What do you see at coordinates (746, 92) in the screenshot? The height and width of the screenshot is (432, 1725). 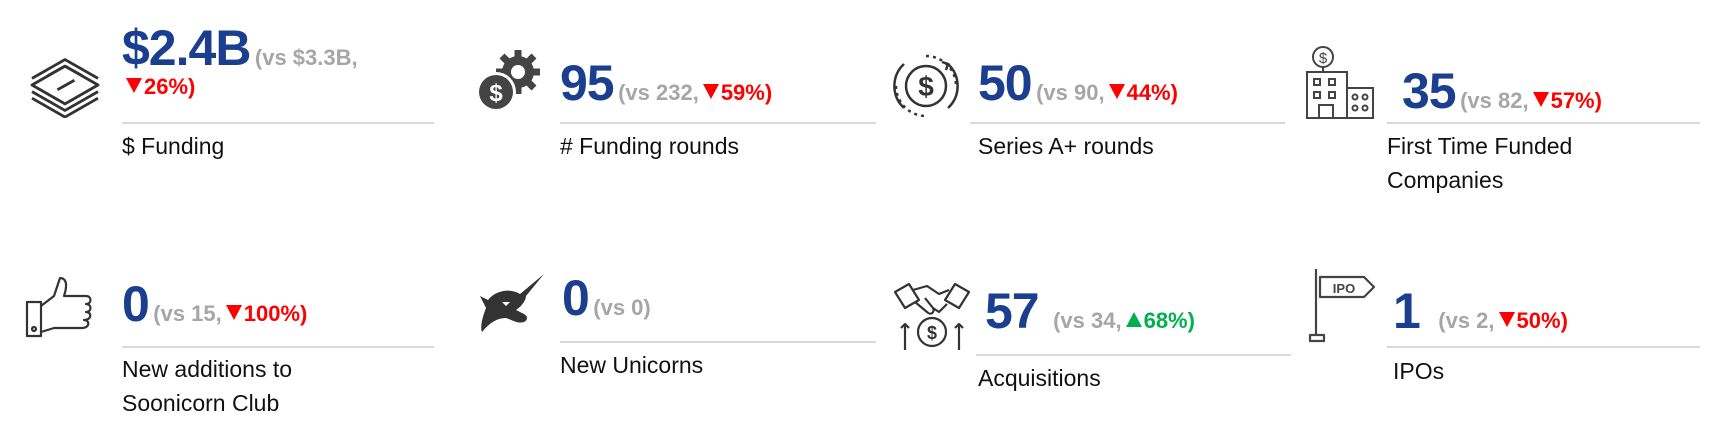 I see `kpi-change: 59%` at bounding box center [746, 92].